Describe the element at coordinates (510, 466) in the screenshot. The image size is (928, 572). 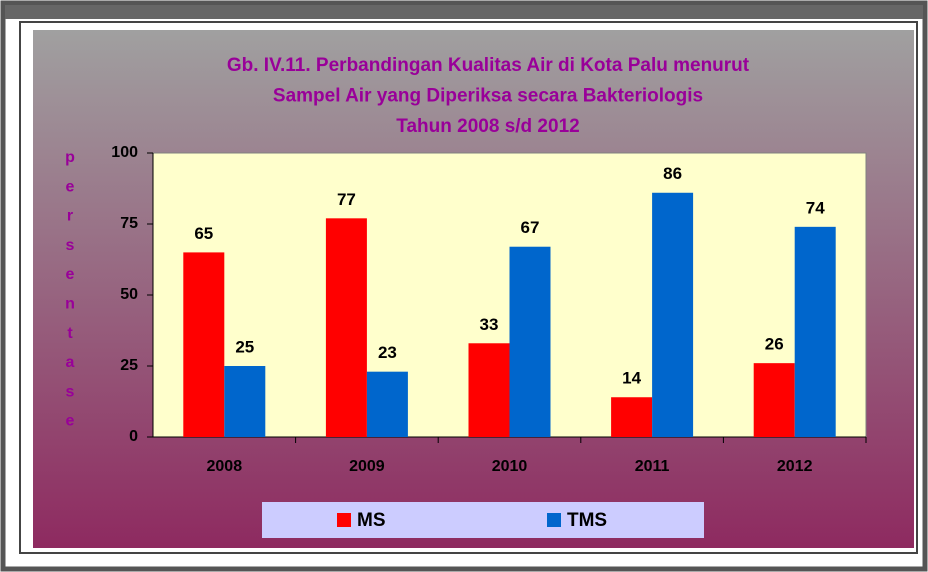
I see `x-tick-label: 2010` at that location.